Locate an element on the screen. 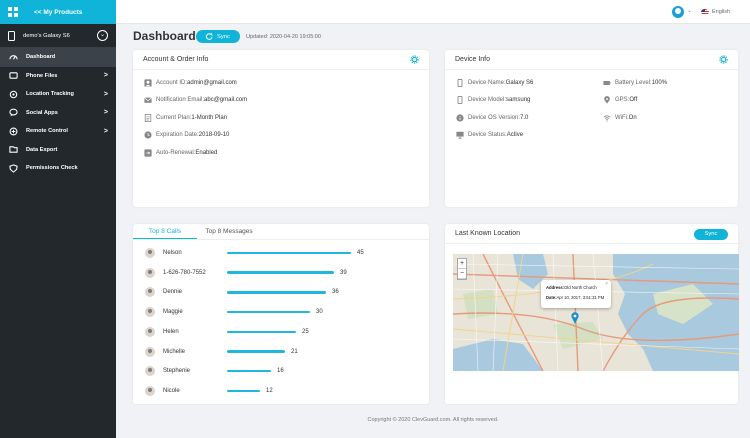  account-row: Current Plan: 1-Month Plan is located at coordinates (185, 117).